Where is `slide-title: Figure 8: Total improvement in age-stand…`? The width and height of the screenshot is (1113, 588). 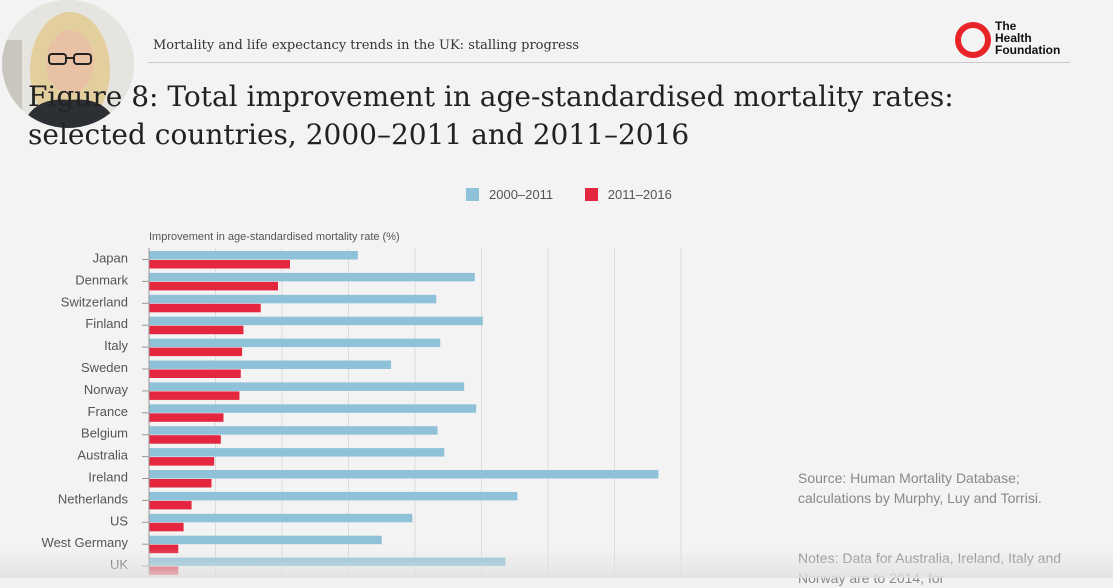
slide-title: Figure 8: Total improvement in age-stand… is located at coordinates (528, 116).